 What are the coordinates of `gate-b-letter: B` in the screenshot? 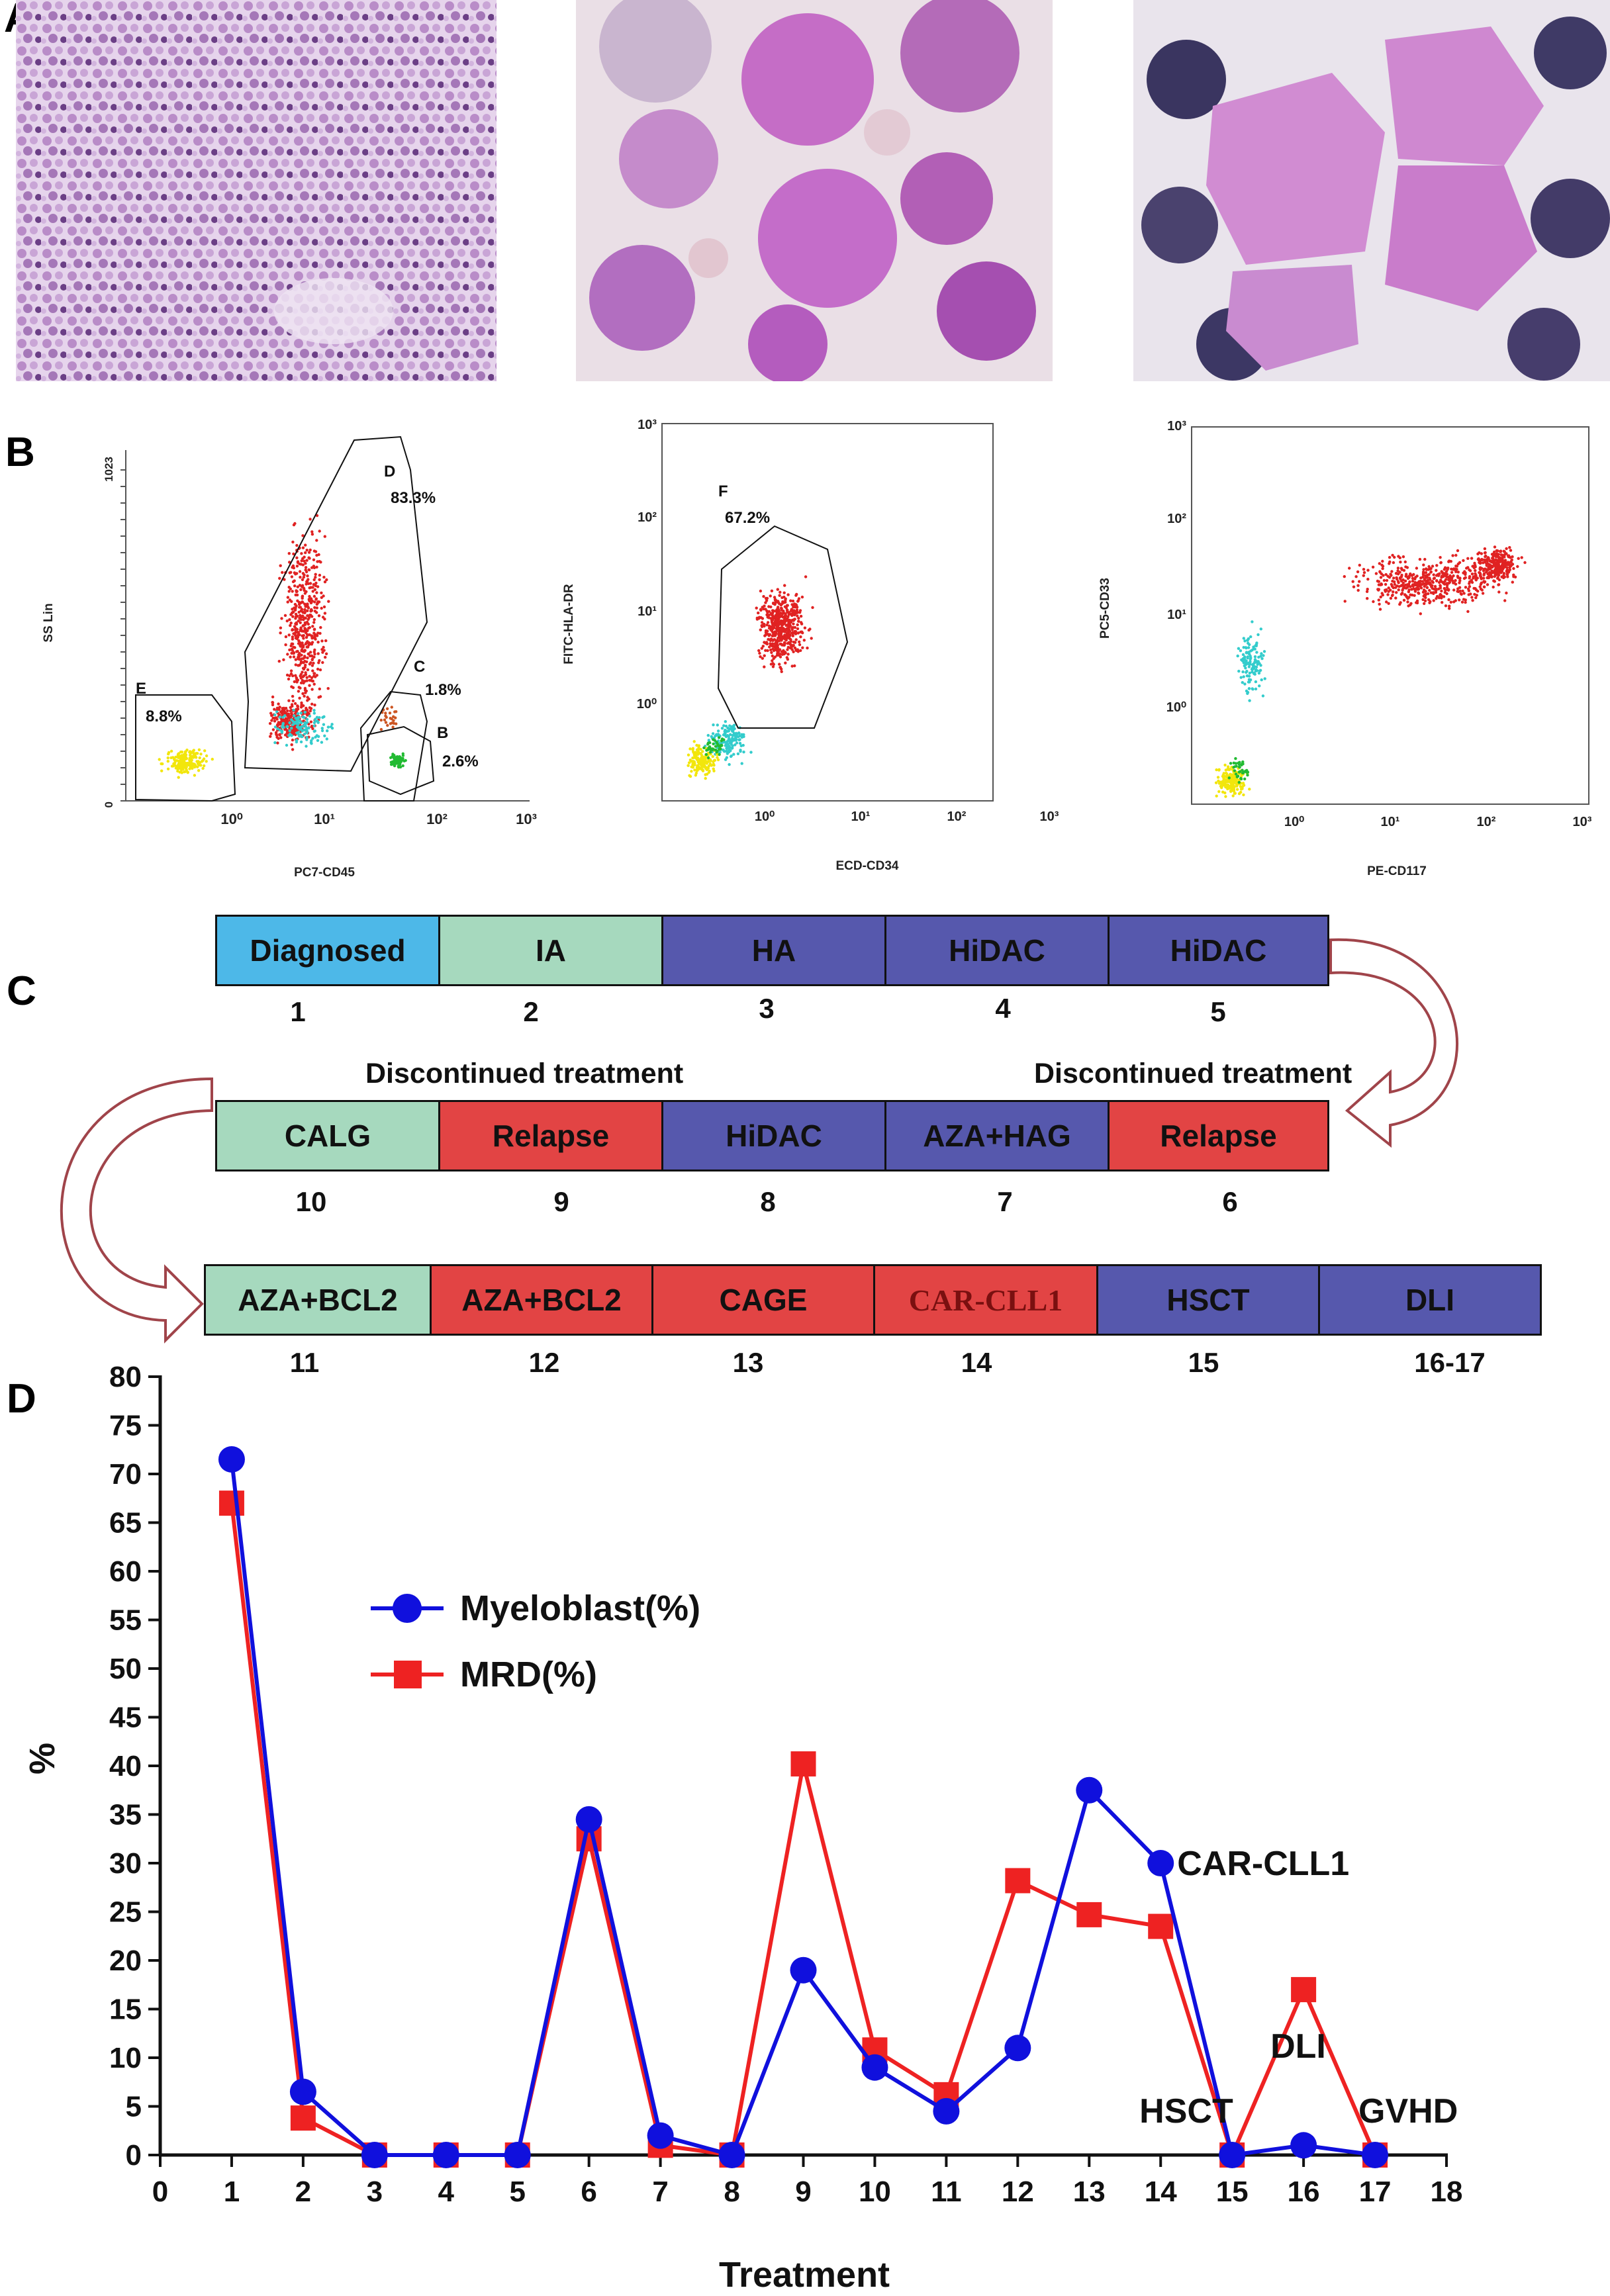 It's located at (443, 733).